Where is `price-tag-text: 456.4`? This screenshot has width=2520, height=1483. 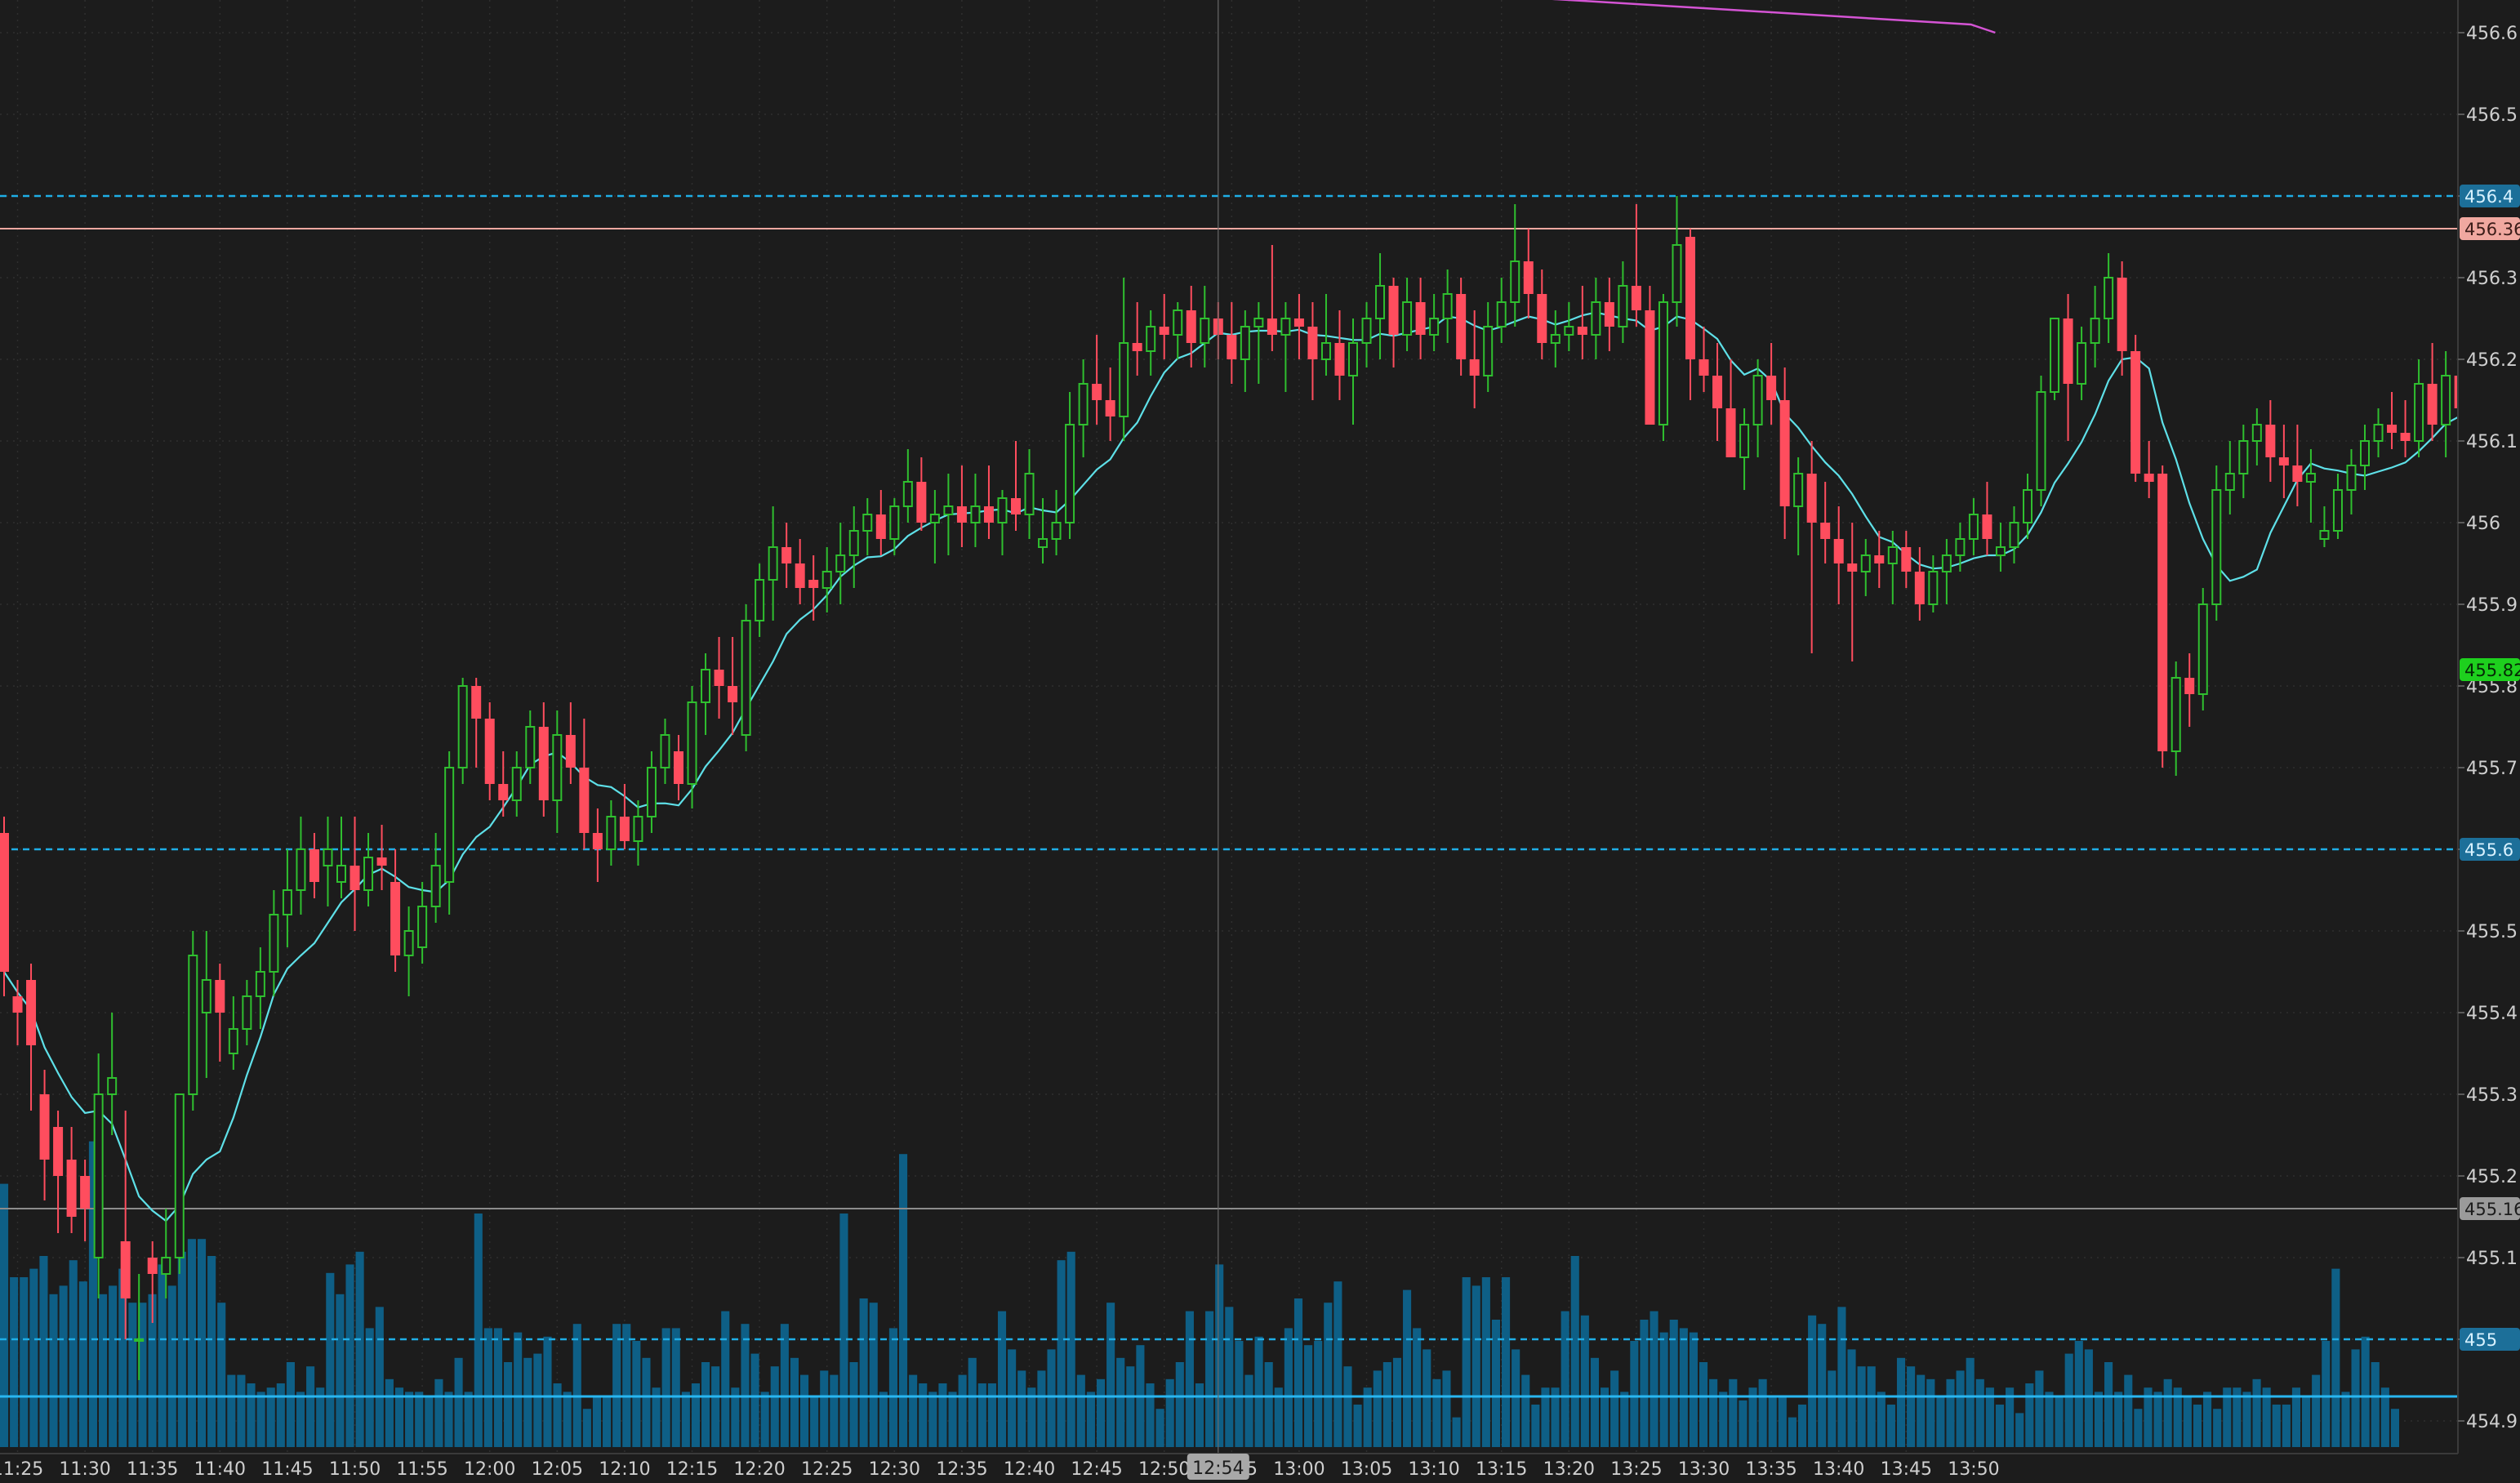
price-tag-text: 456.4 is located at coordinates (2488, 197).